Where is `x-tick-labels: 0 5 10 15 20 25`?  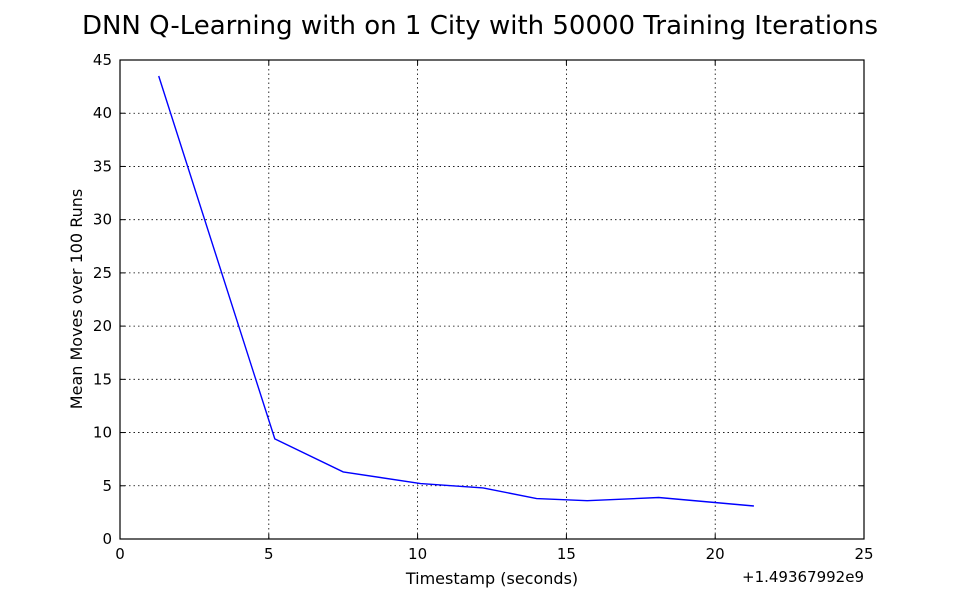 x-tick-labels: 0 5 10 15 20 25 is located at coordinates (494, 554).